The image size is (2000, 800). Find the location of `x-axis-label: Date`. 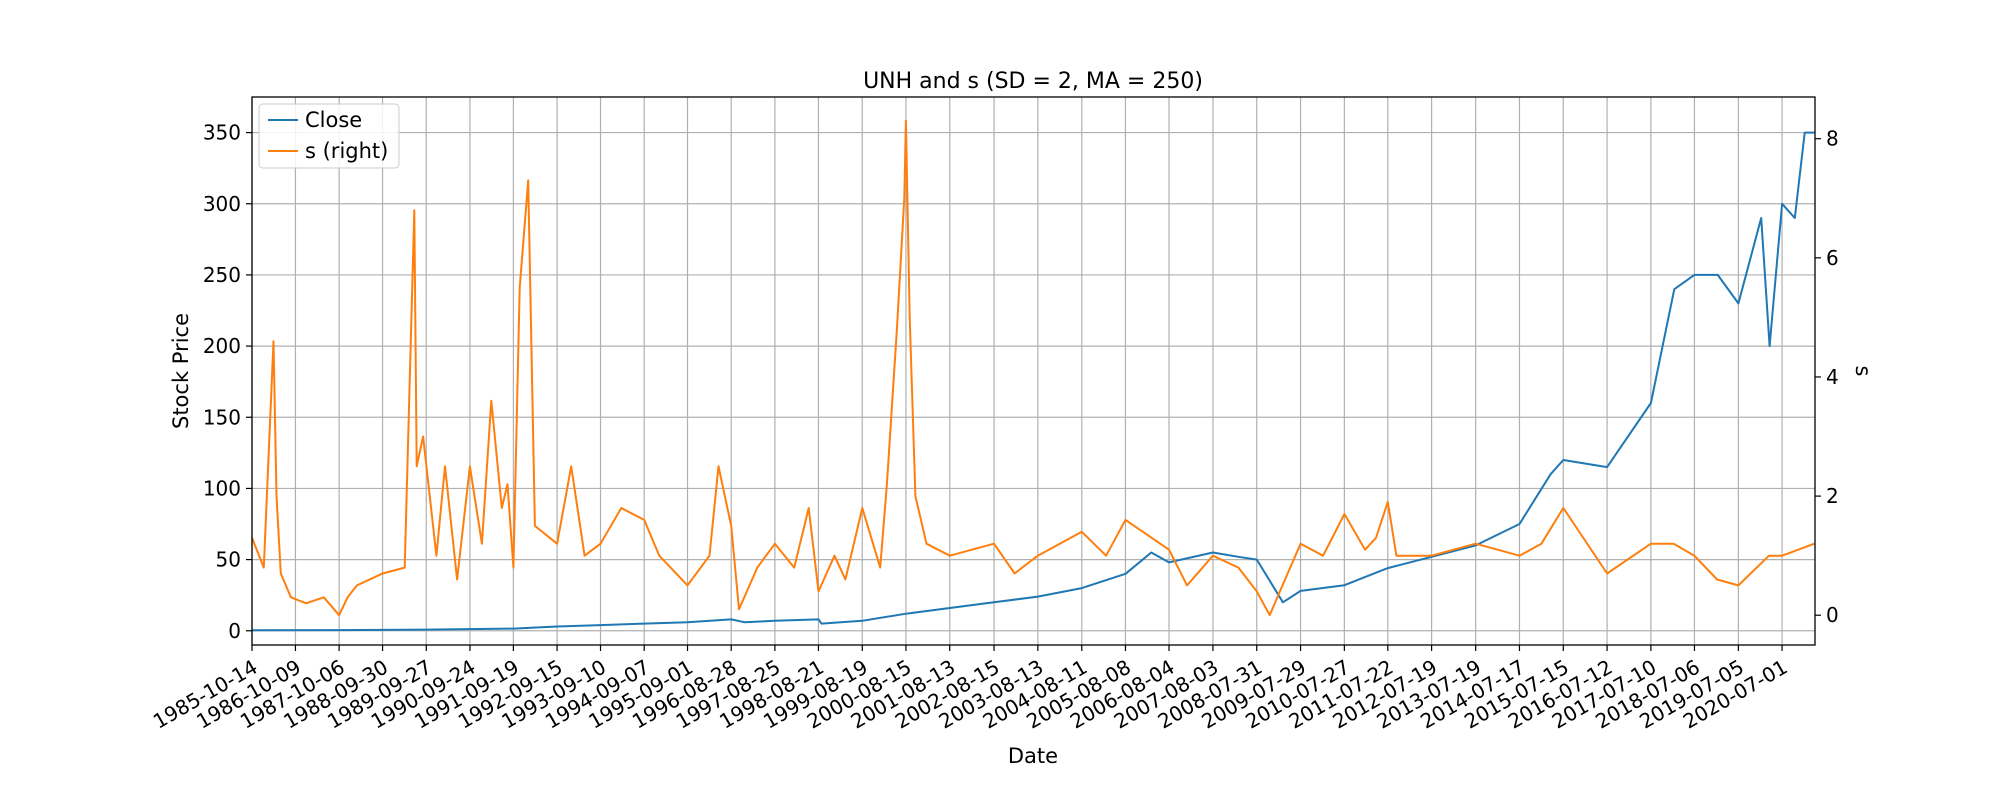

x-axis-label: Date is located at coordinates (1033, 756).